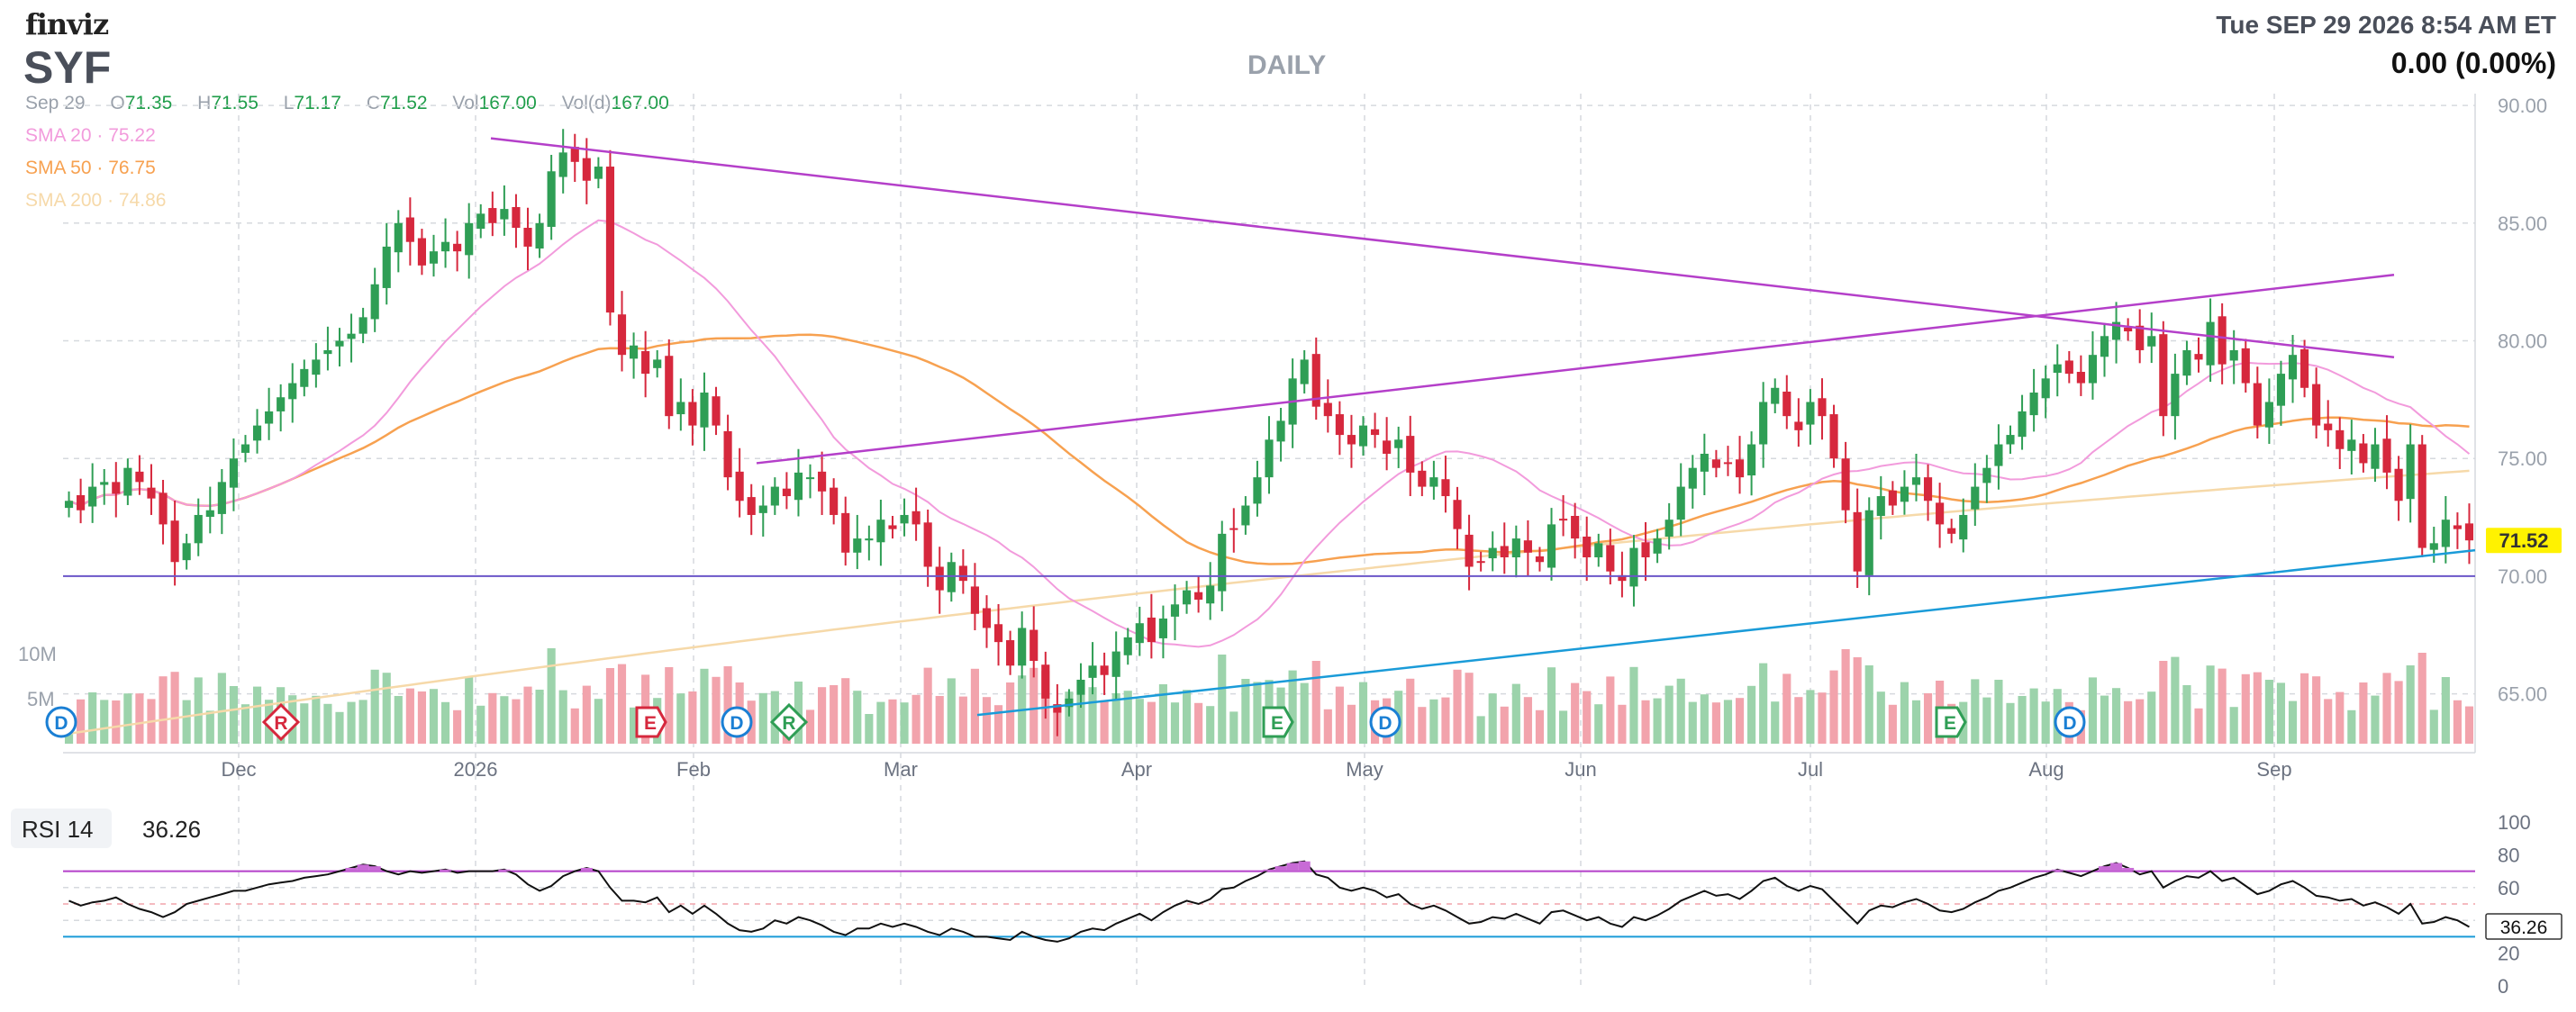 This screenshot has width=2576, height=1012. What do you see at coordinates (239, 769) in the screenshot?
I see `x-axis-label: Dec` at bounding box center [239, 769].